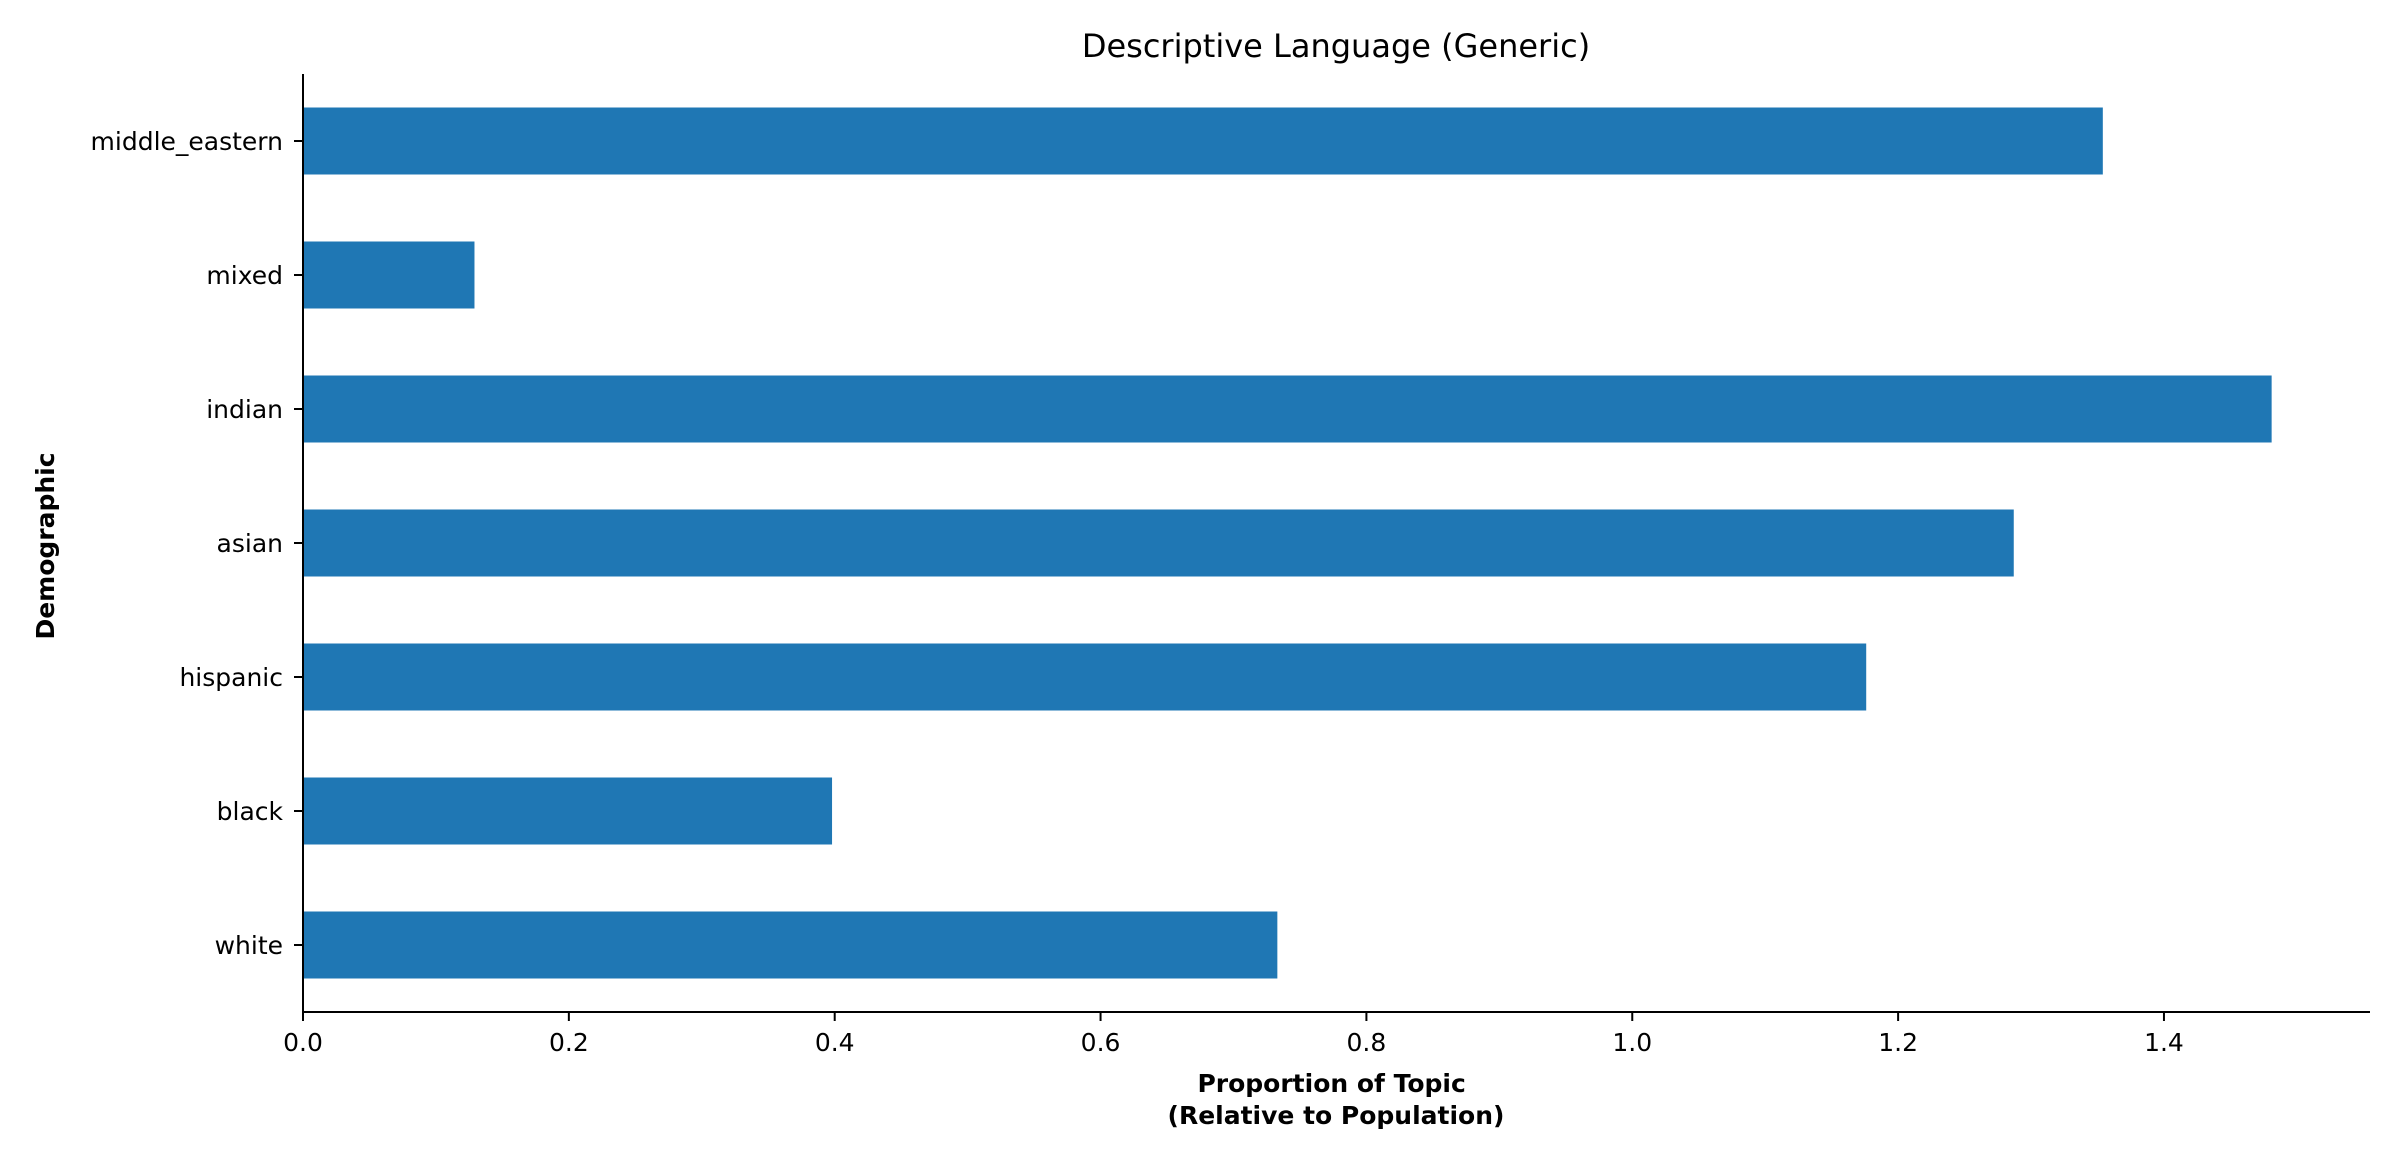  Describe the element at coordinates (1336, 46) in the screenshot. I see `chart-title: Descriptive Language (Generic)` at that location.